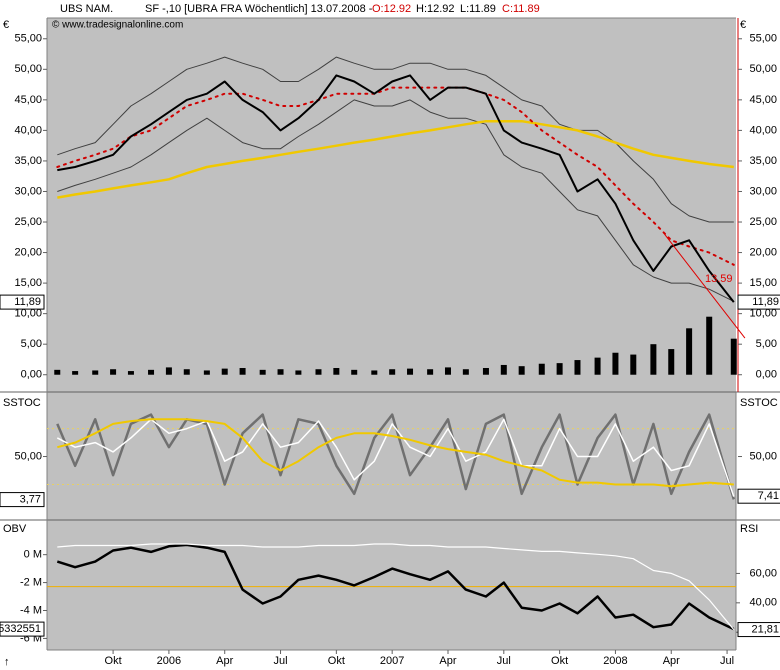 This screenshot has width=780, height=670. I want to click on y-tick-label-right: 35,00, so click(763, 161).